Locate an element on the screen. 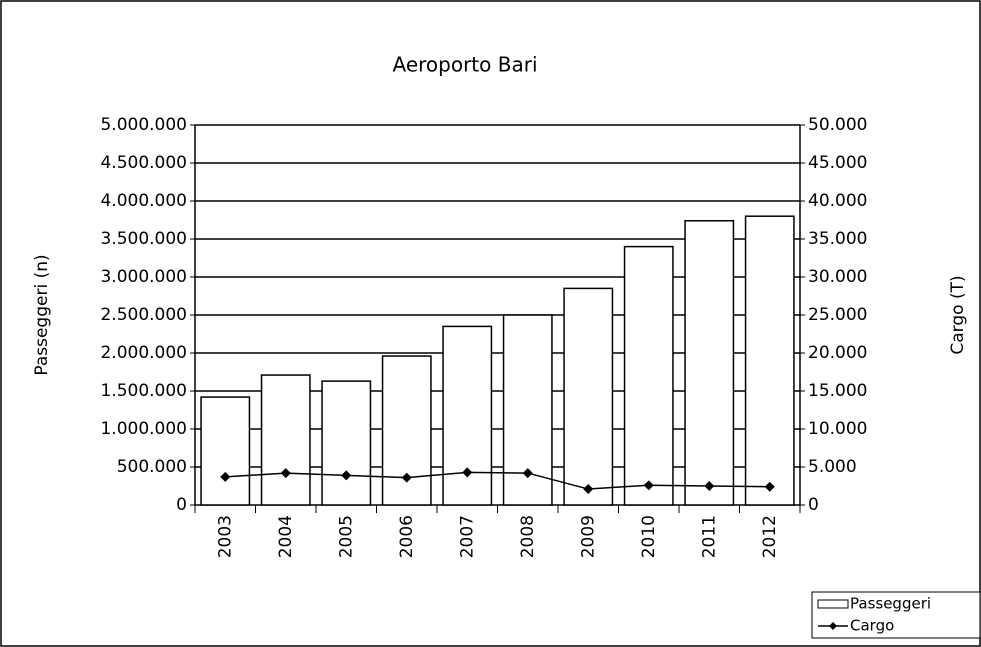 Image resolution: width=981 pixels, height=647 pixels. y-axis-title: Passeggeri (n) is located at coordinates (42, 314).